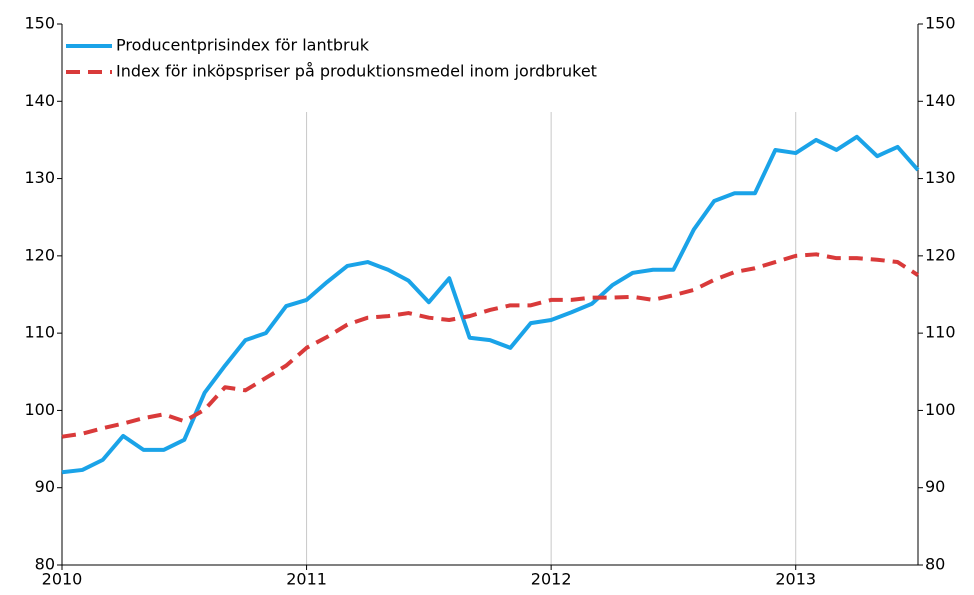  What do you see at coordinates (39, 23) in the screenshot?
I see `y-tick-label: 150` at bounding box center [39, 23].